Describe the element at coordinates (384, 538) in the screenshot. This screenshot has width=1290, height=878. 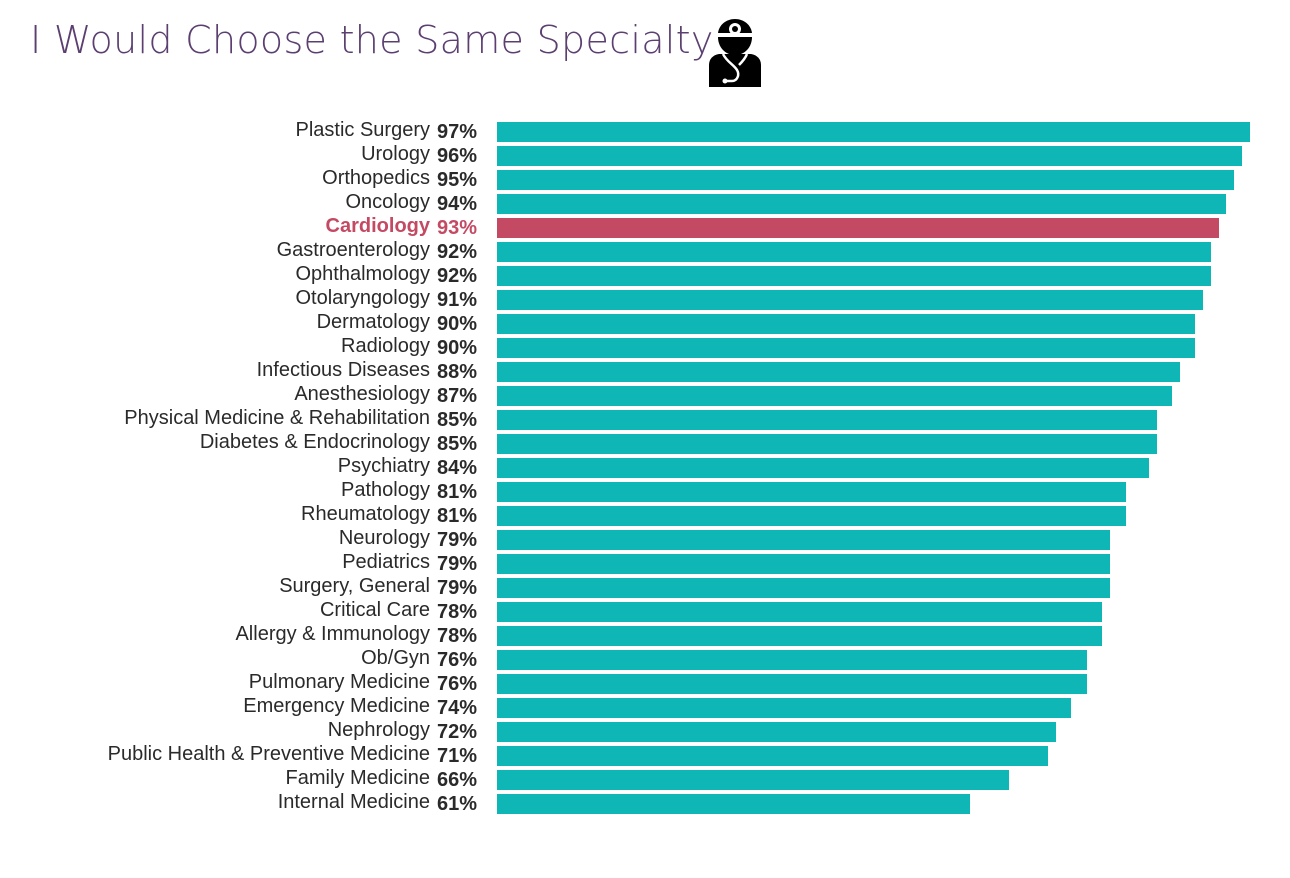
I see `category-label: Neurology` at that location.